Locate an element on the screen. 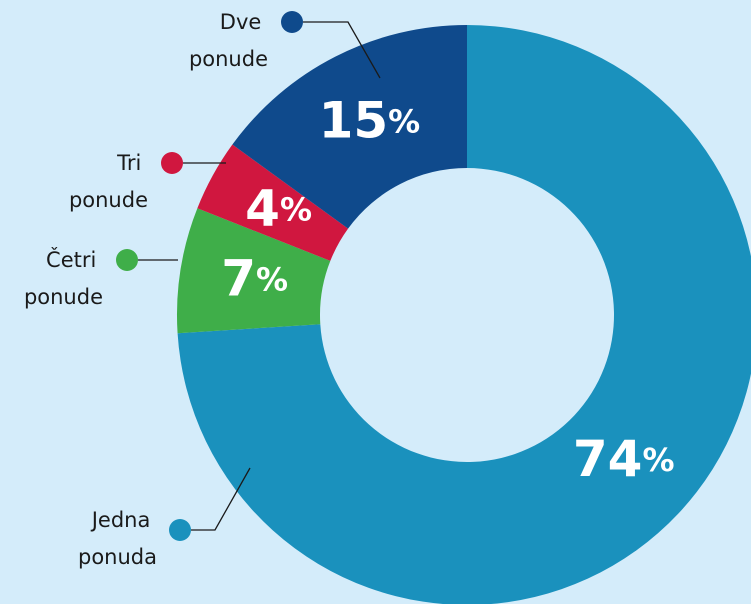  category-label: Četri ponude is located at coordinates (63, 278).